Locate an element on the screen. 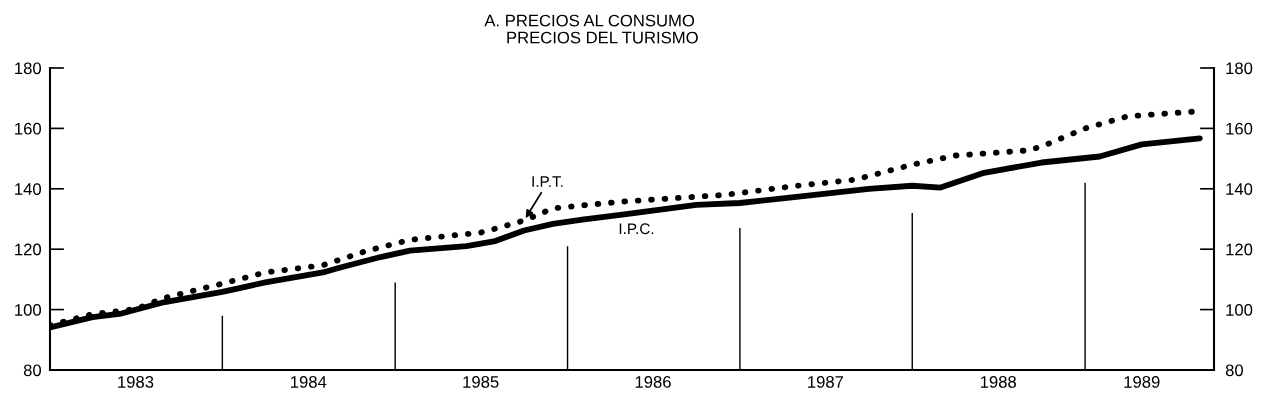 This screenshot has width=1268, height=401. y-tick-label: 100 is located at coordinates (28, 310).